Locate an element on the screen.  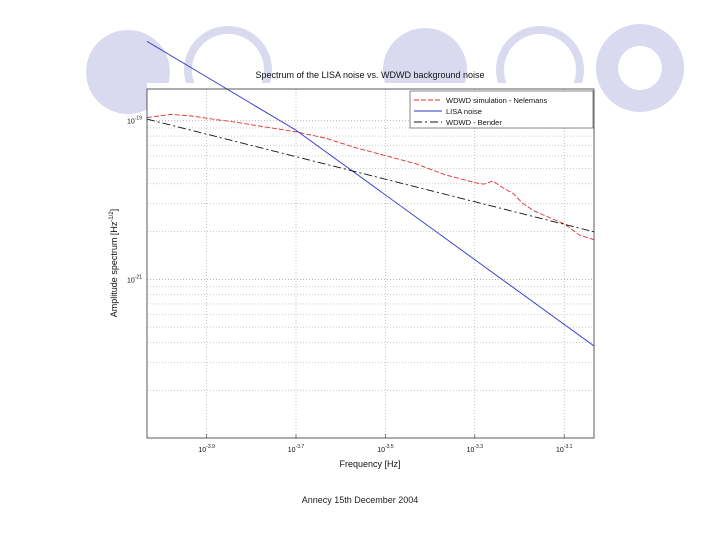
y-axis-label-main: Amplitude spectrum [Hz is located at coordinates (114, 269).